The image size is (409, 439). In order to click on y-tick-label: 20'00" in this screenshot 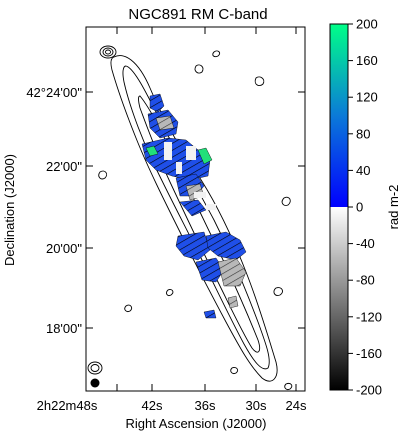, I will do `click(64, 248)`.